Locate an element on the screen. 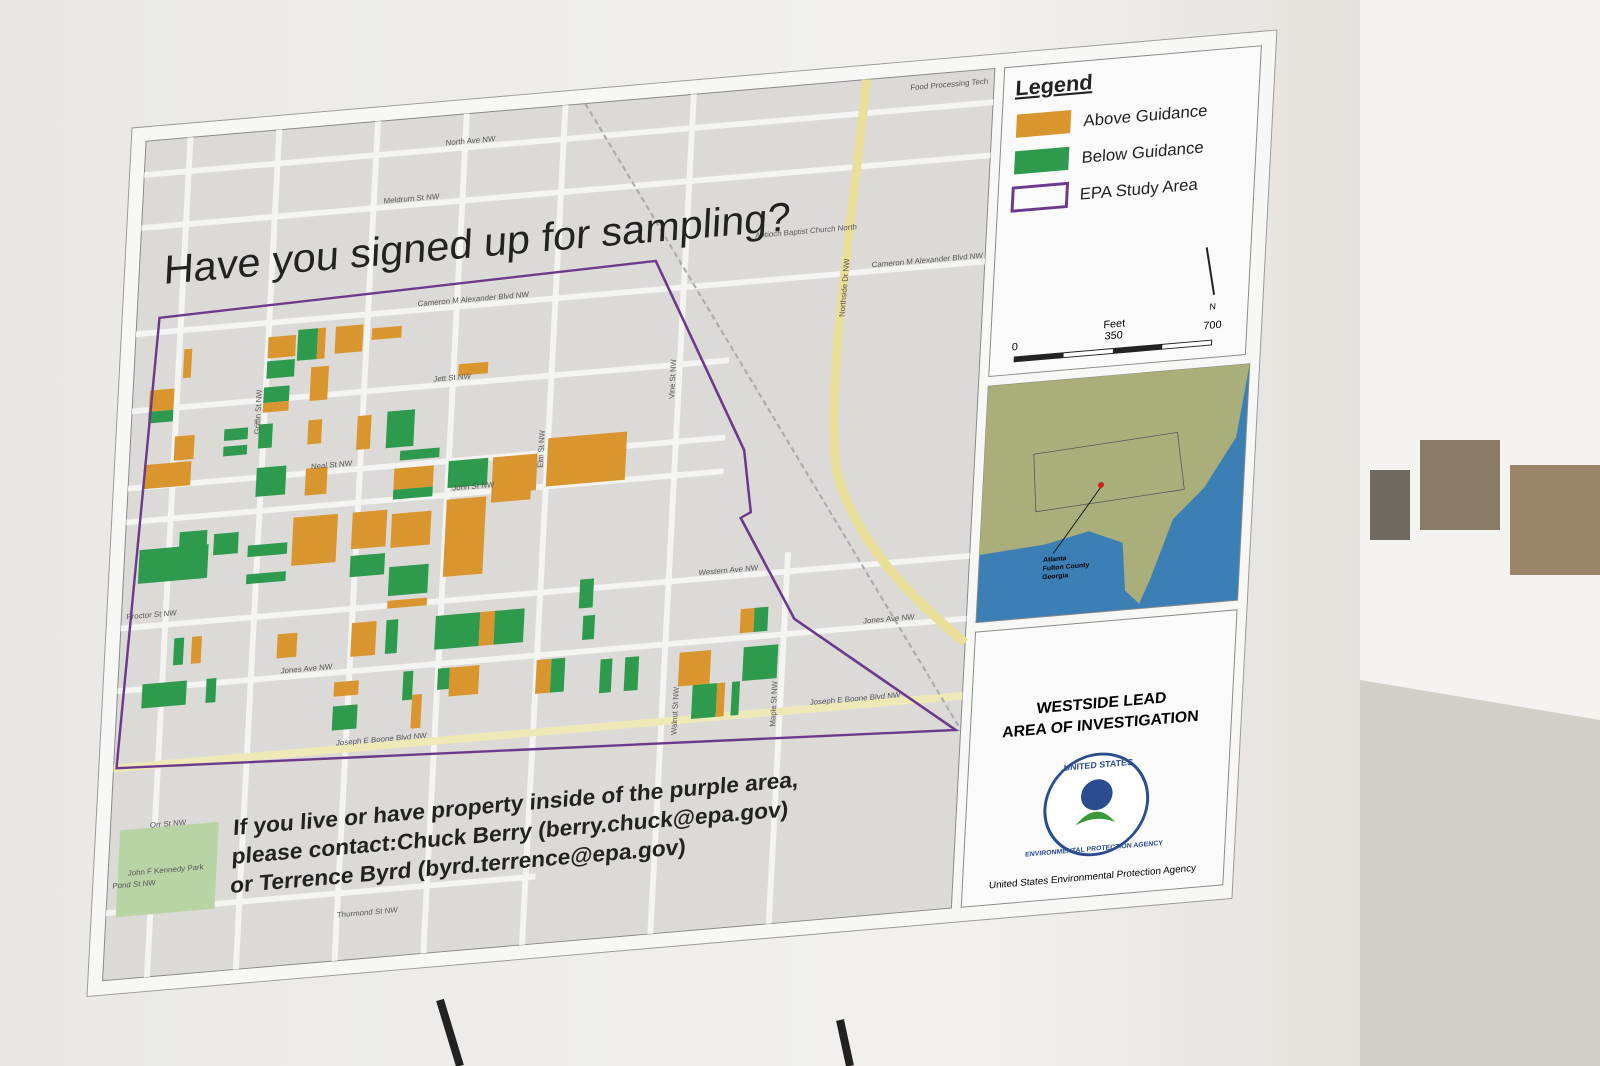 Image resolution: width=1600 pixels, height=1066 pixels. street-label: Maple St NW is located at coordinates (773, 703).